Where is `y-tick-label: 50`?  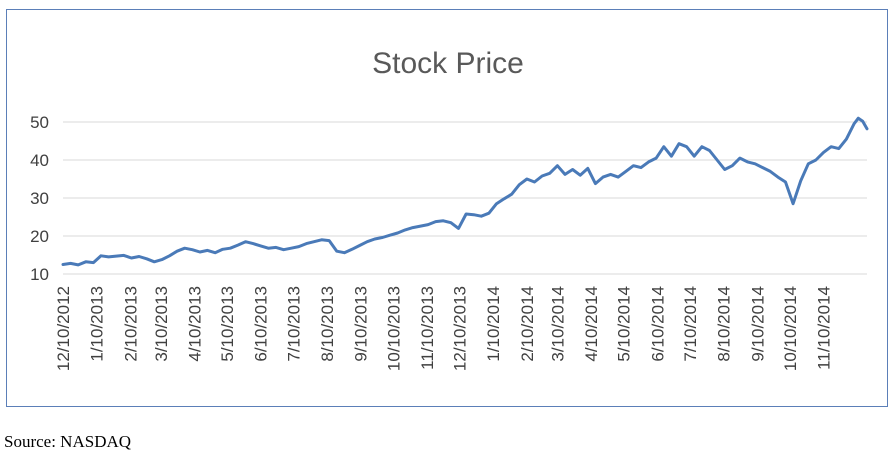
y-tick-label: 50 is located at coordinates (39, 122).